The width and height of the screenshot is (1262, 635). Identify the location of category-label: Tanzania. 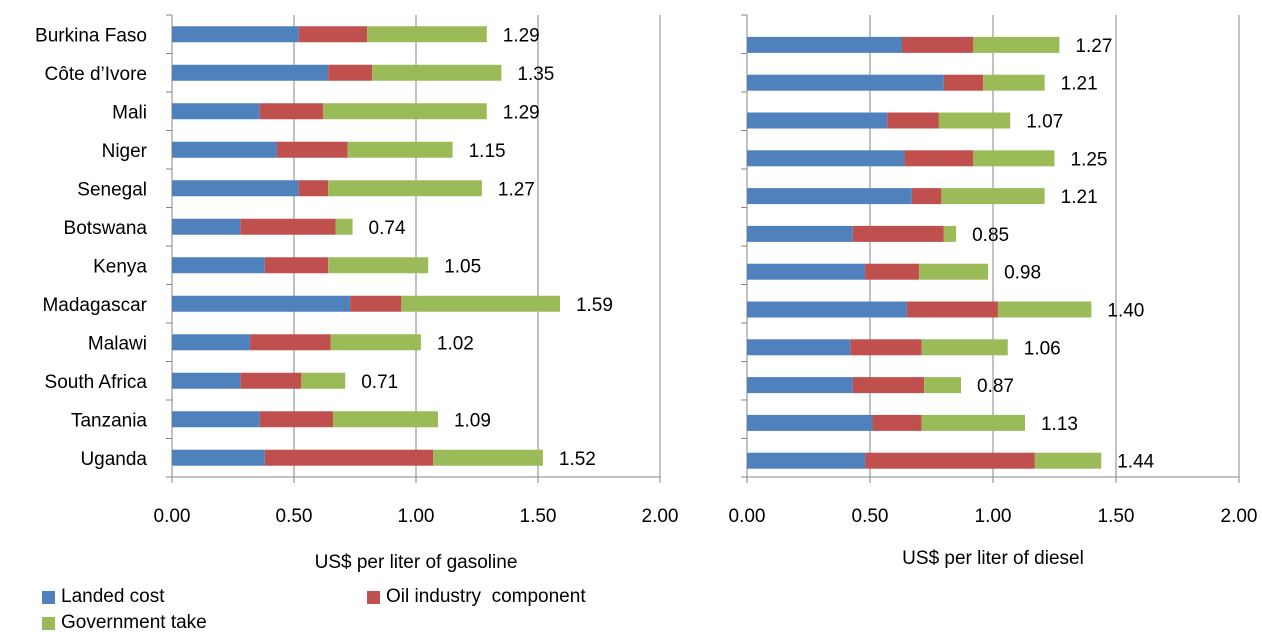
(109, 420).